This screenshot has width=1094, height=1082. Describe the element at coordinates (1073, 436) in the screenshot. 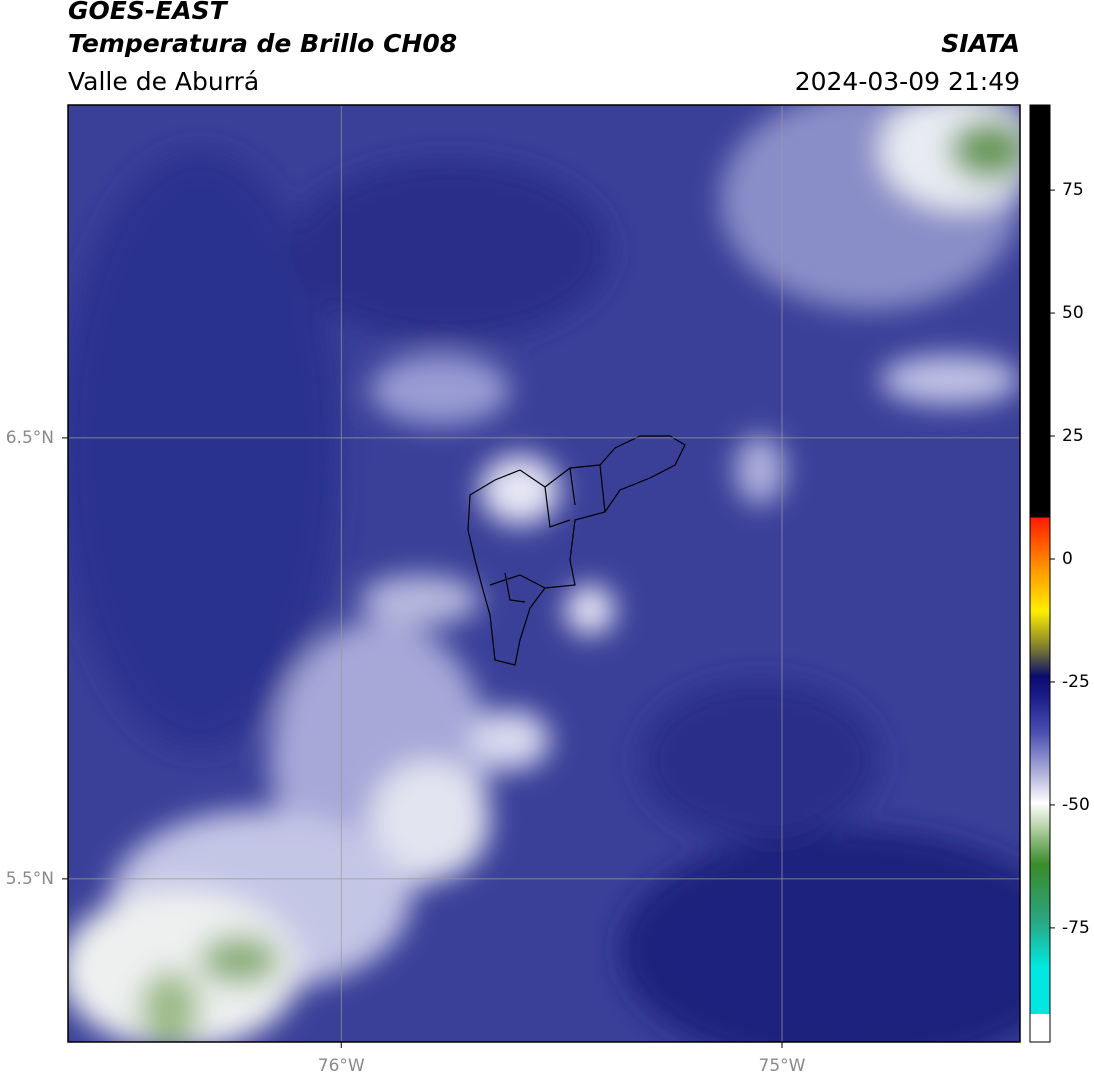

I see `colorbar-label: 25` at that location.